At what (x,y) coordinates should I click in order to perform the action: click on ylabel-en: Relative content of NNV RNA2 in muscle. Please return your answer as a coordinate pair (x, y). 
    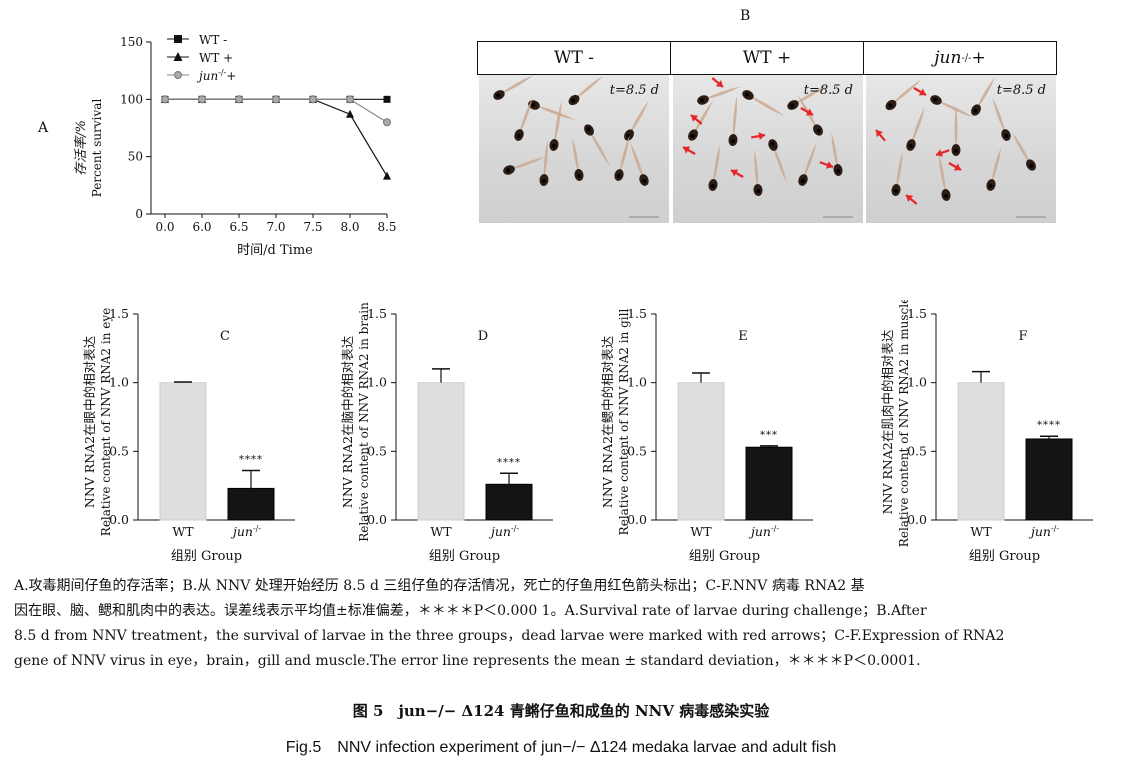
    Looking at the image, I should click on (904, 423).